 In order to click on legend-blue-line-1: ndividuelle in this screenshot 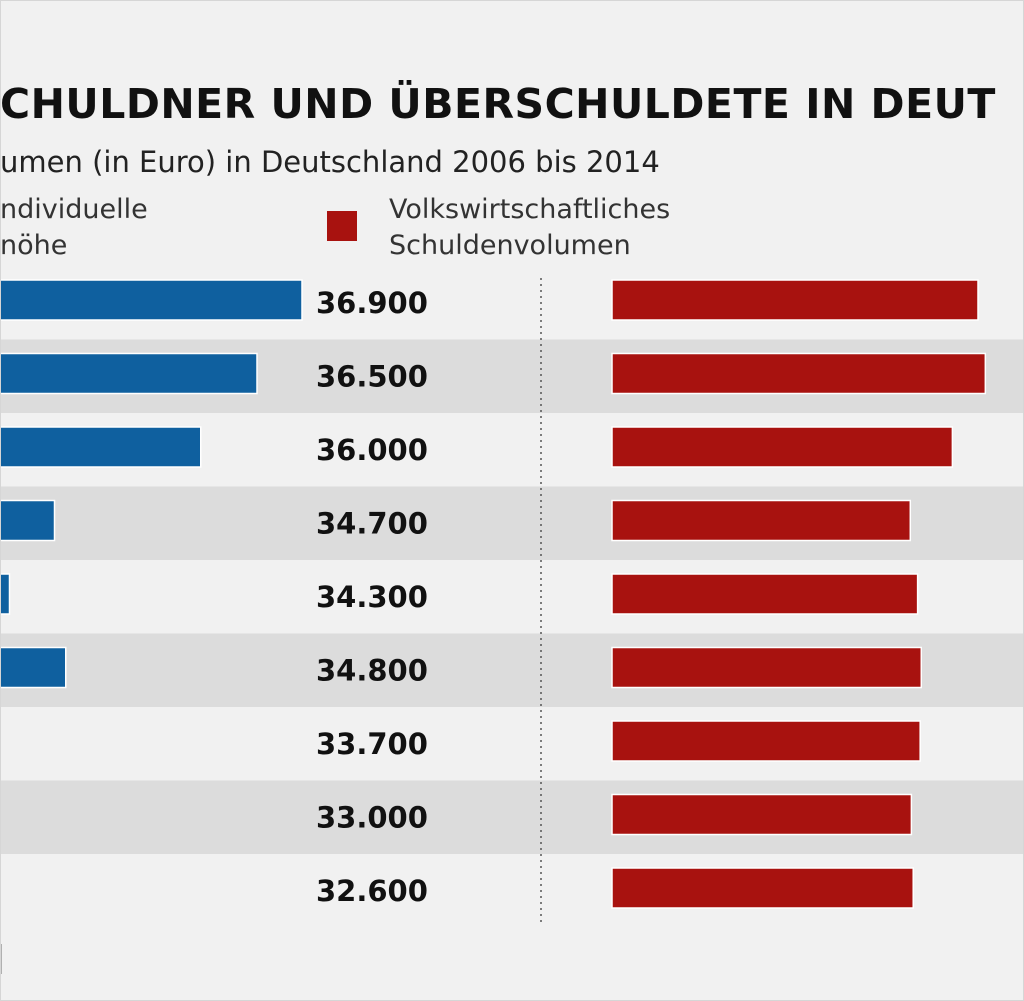, I will do `click(74, 209)`.